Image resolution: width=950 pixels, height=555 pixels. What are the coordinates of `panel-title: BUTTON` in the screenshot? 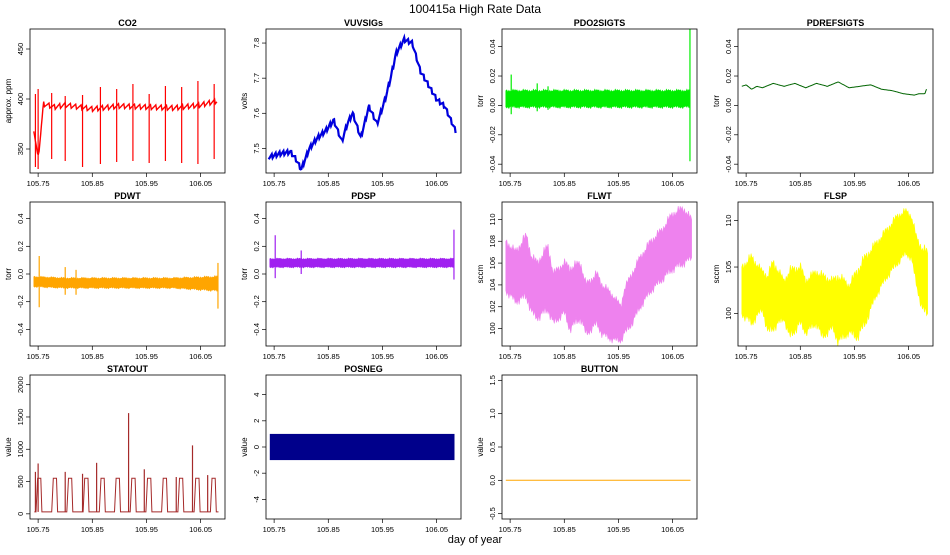 It's located at (599, 369).